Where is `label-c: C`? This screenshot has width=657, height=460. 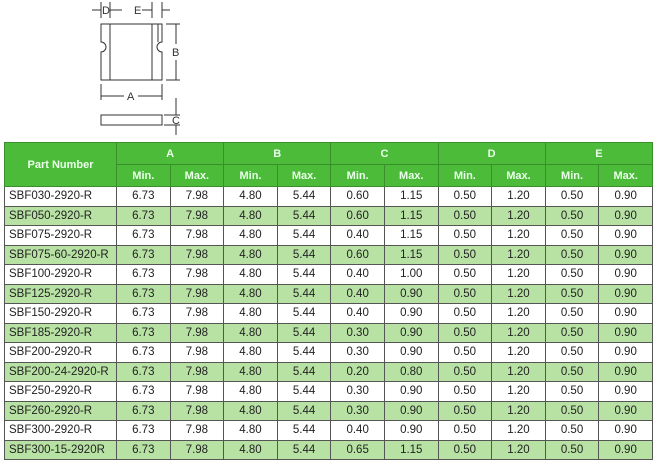
label-c: C is located at coordinates (176, 121).